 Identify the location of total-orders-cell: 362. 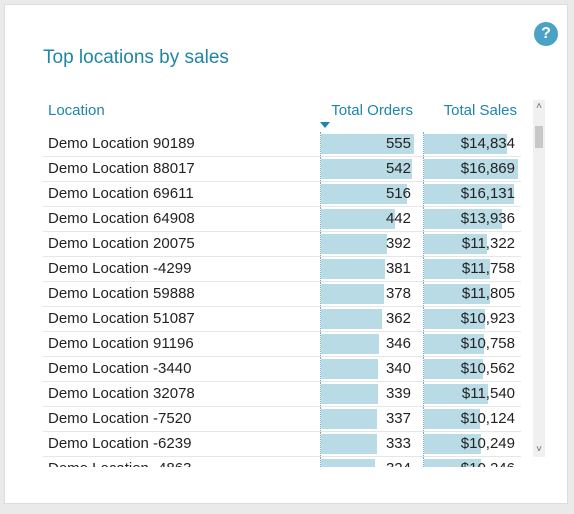
(366, 319).